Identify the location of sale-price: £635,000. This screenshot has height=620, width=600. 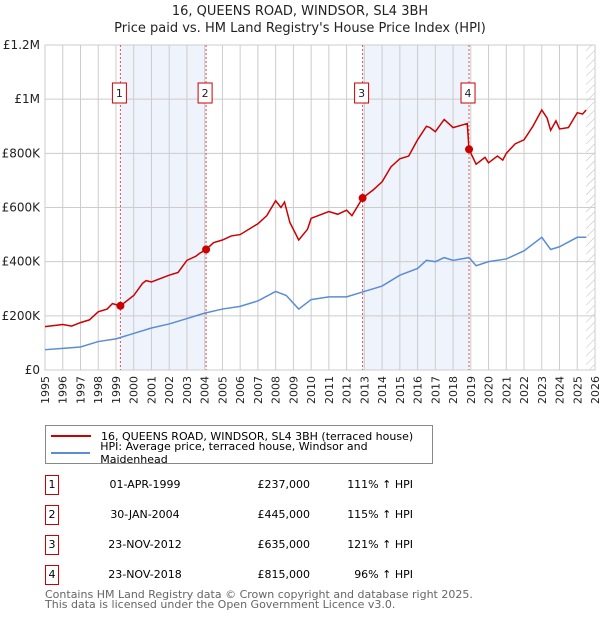
(284, 544).